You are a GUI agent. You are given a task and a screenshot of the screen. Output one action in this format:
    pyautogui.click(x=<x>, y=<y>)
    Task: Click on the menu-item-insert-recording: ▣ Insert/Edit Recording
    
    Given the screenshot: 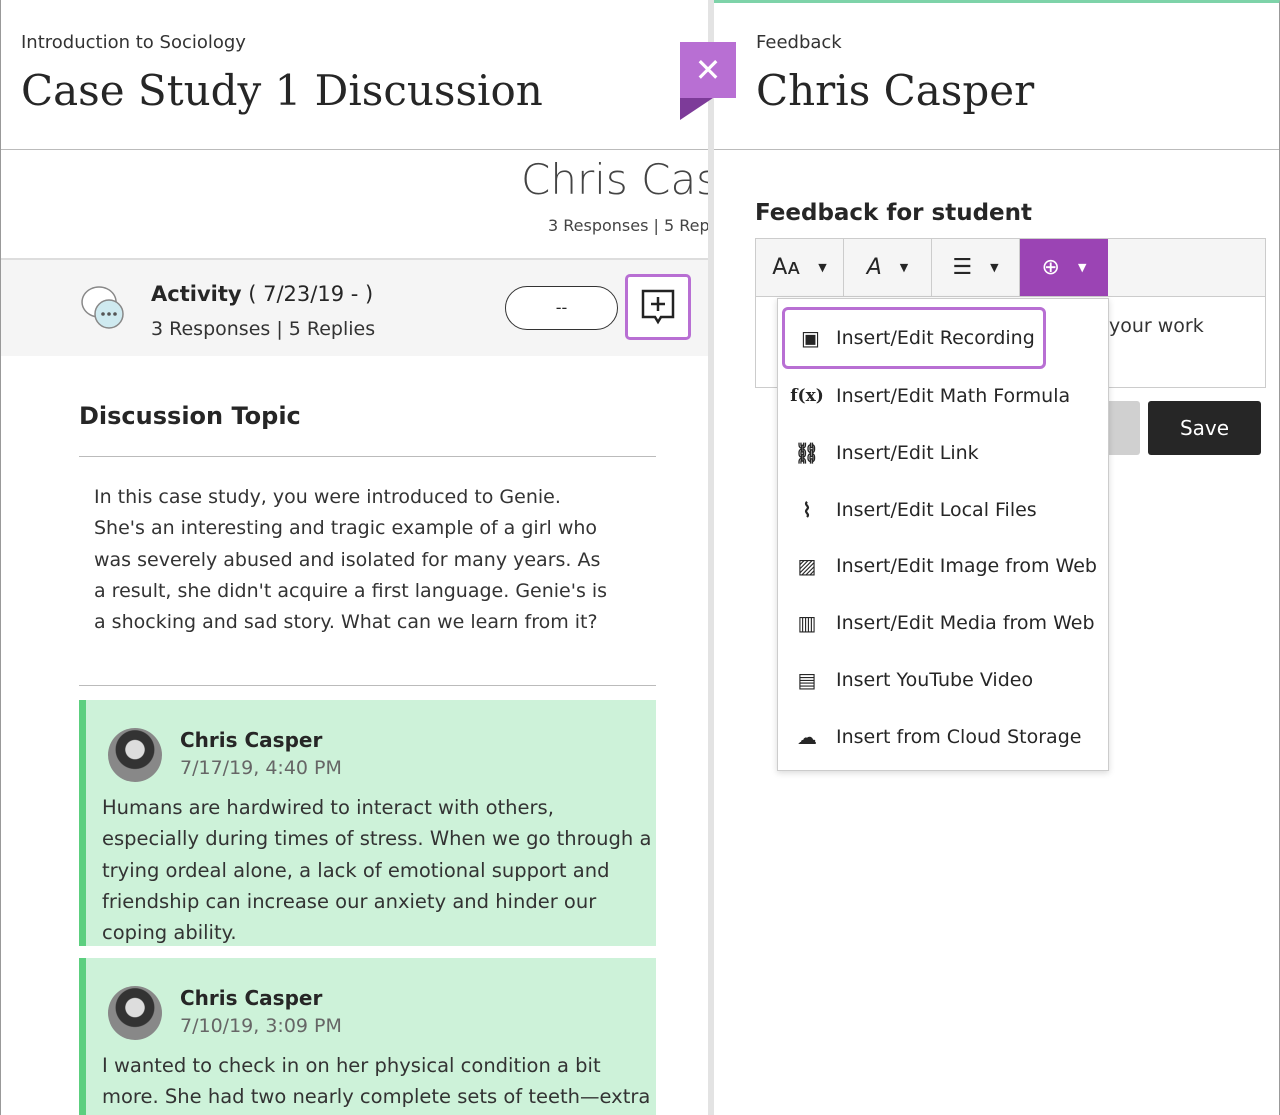 What is the action you would take?
    pyautogui.click(x=914, y=338)
    